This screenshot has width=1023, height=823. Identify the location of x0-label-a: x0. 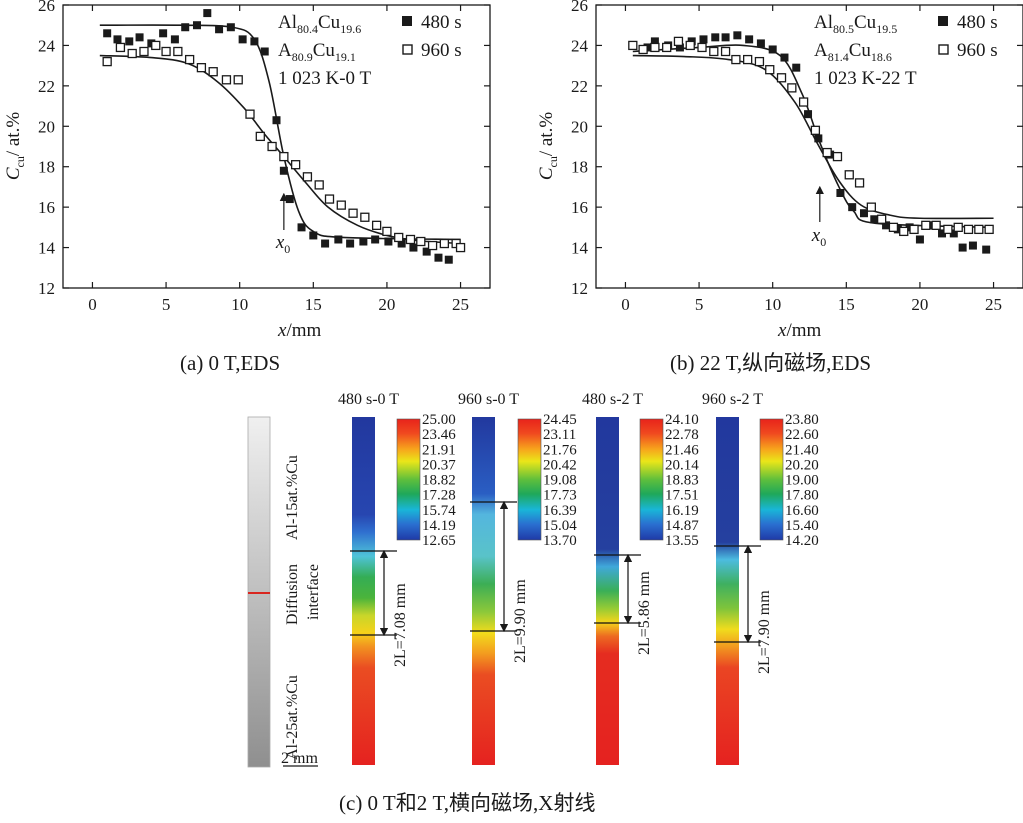
(282, 244).